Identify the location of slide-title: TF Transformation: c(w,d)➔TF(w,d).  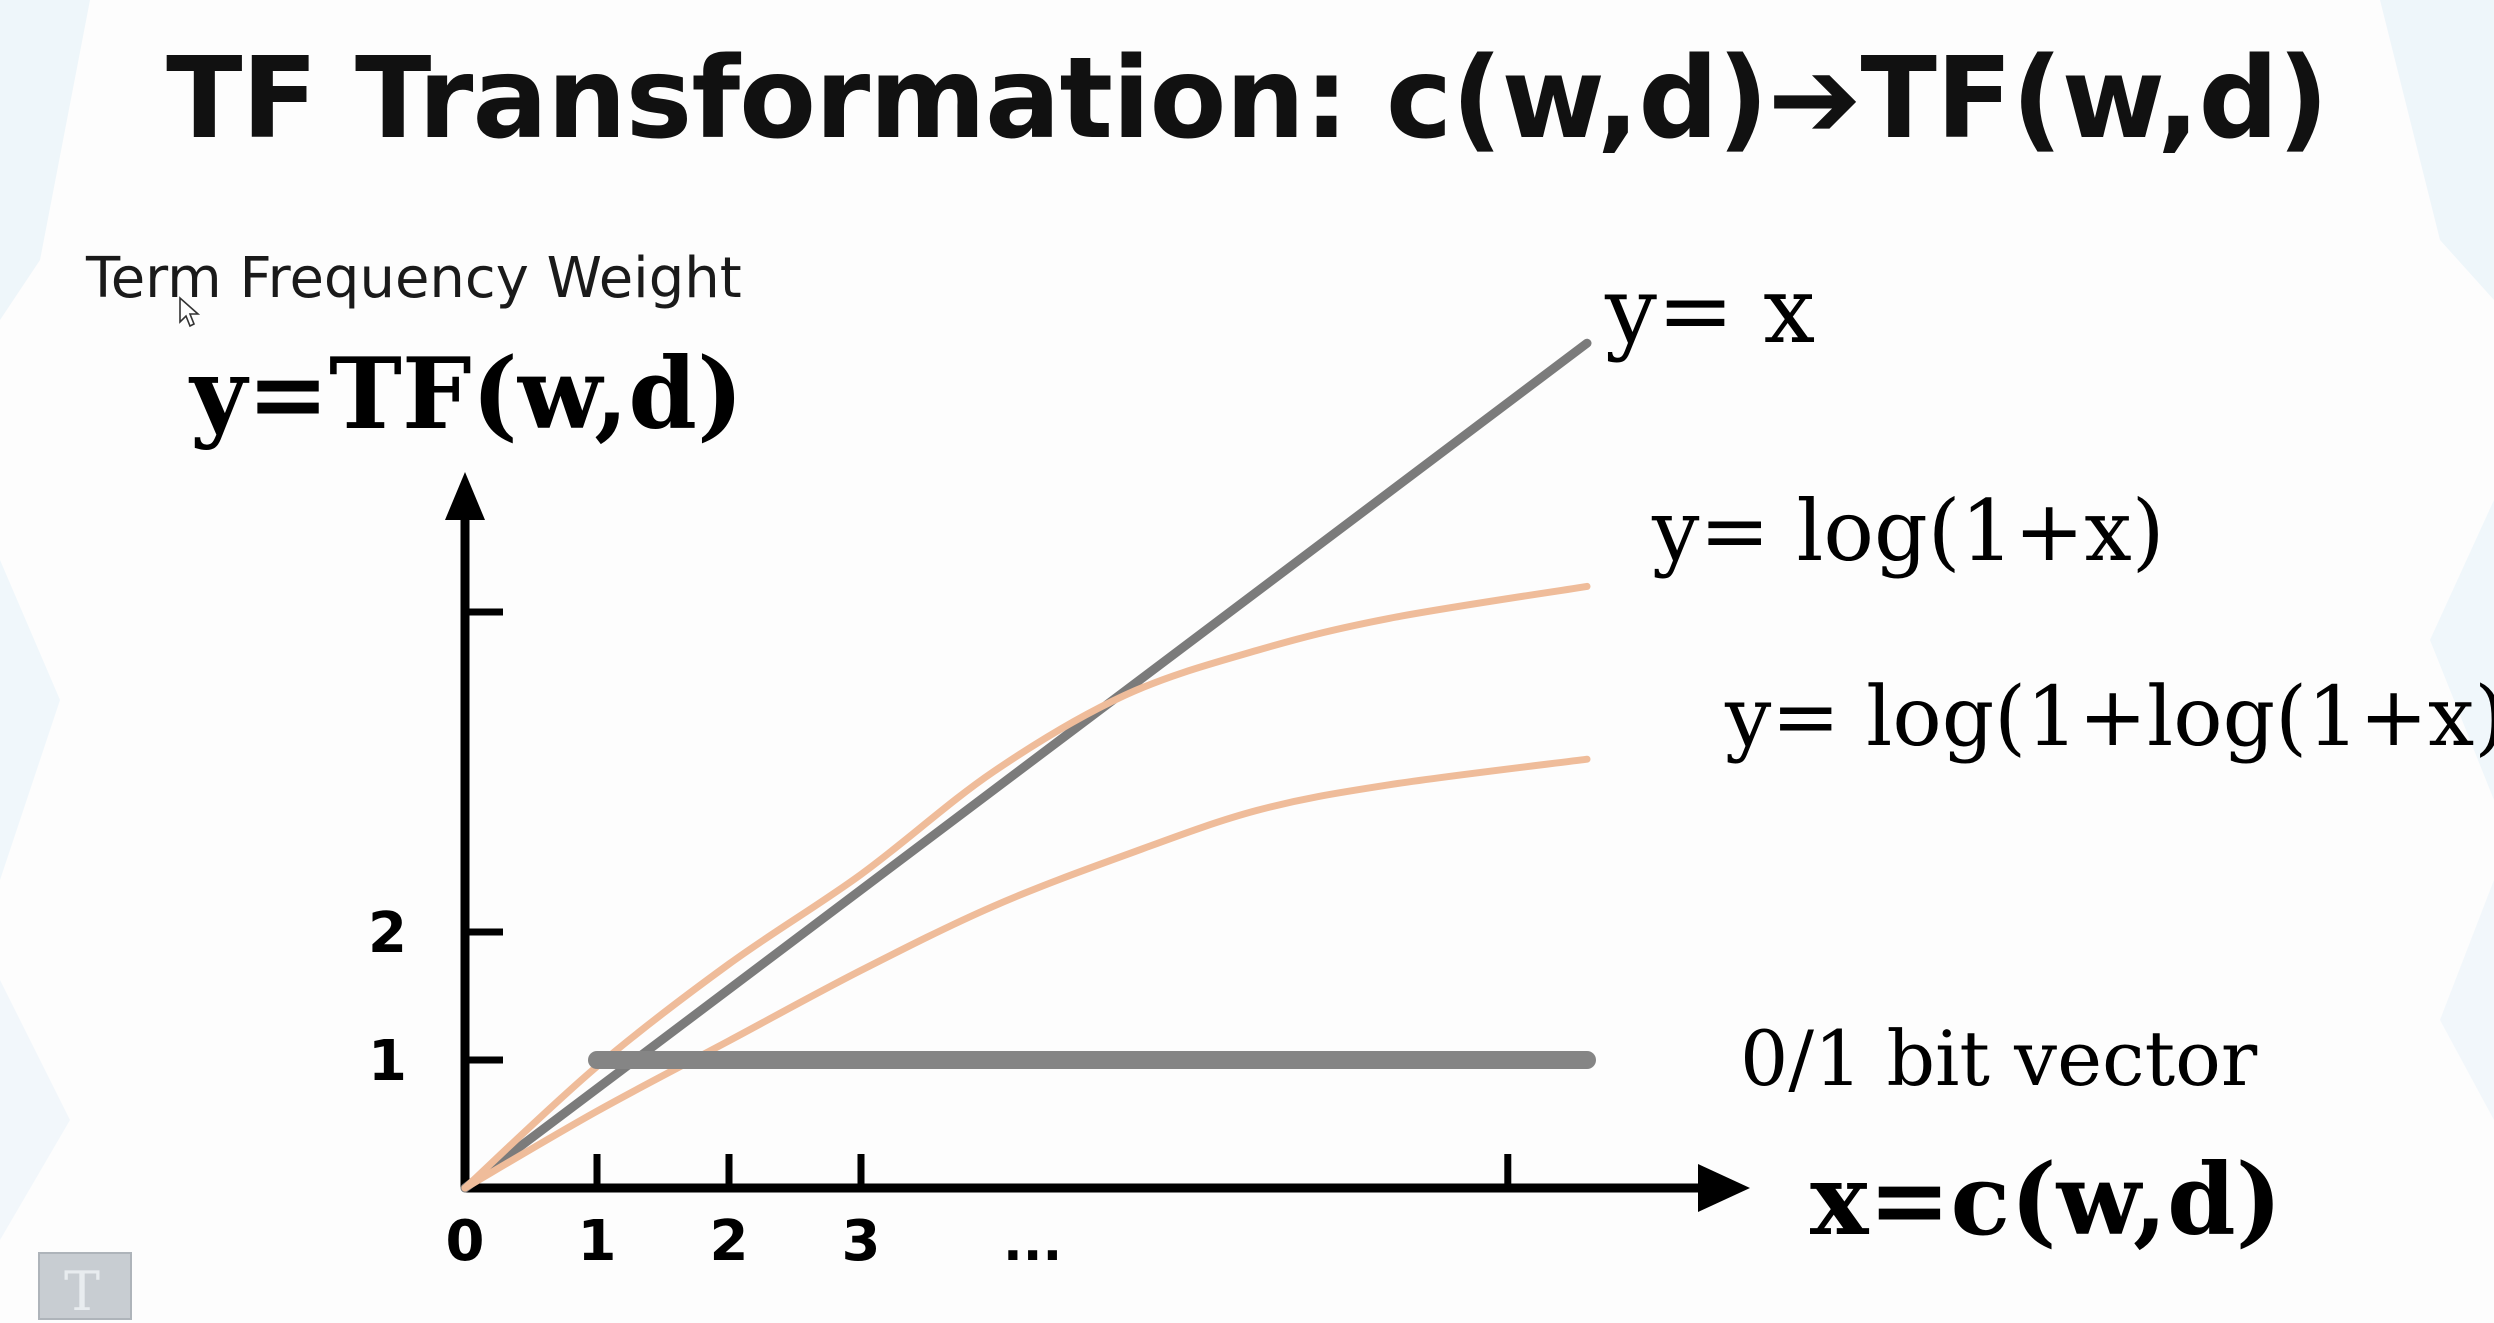
(1247, 99).